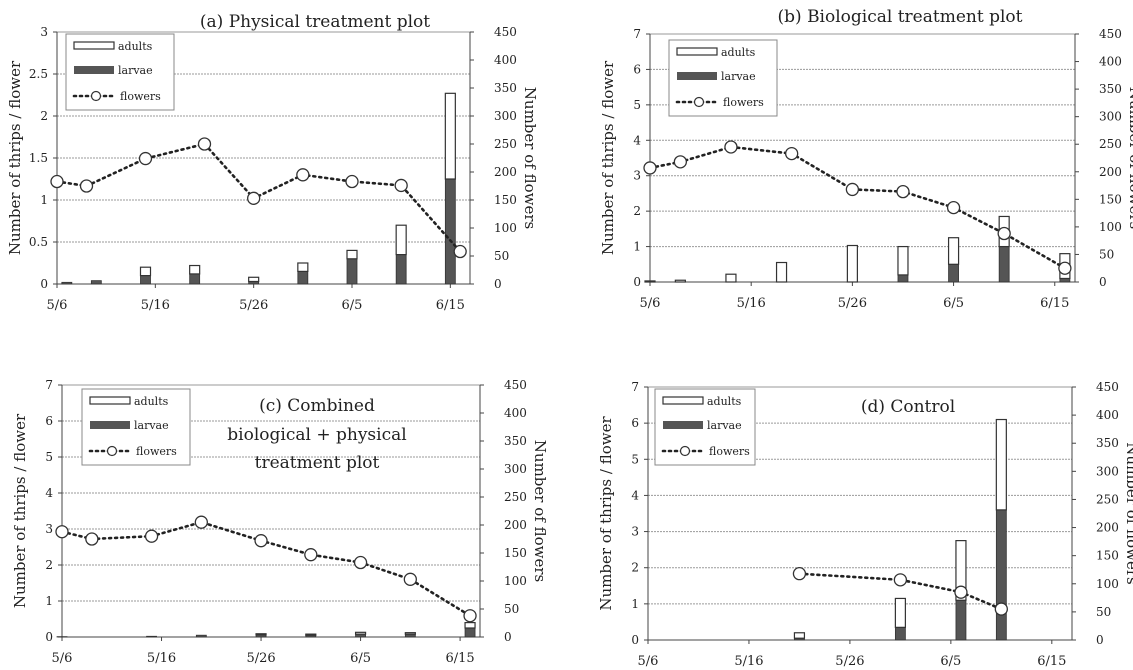 The height and width of the screenshot is (670, 1133). Describe the element at coordinates (908, 407) in the screenshot. I see `chart-title: (d) Control` at that location.